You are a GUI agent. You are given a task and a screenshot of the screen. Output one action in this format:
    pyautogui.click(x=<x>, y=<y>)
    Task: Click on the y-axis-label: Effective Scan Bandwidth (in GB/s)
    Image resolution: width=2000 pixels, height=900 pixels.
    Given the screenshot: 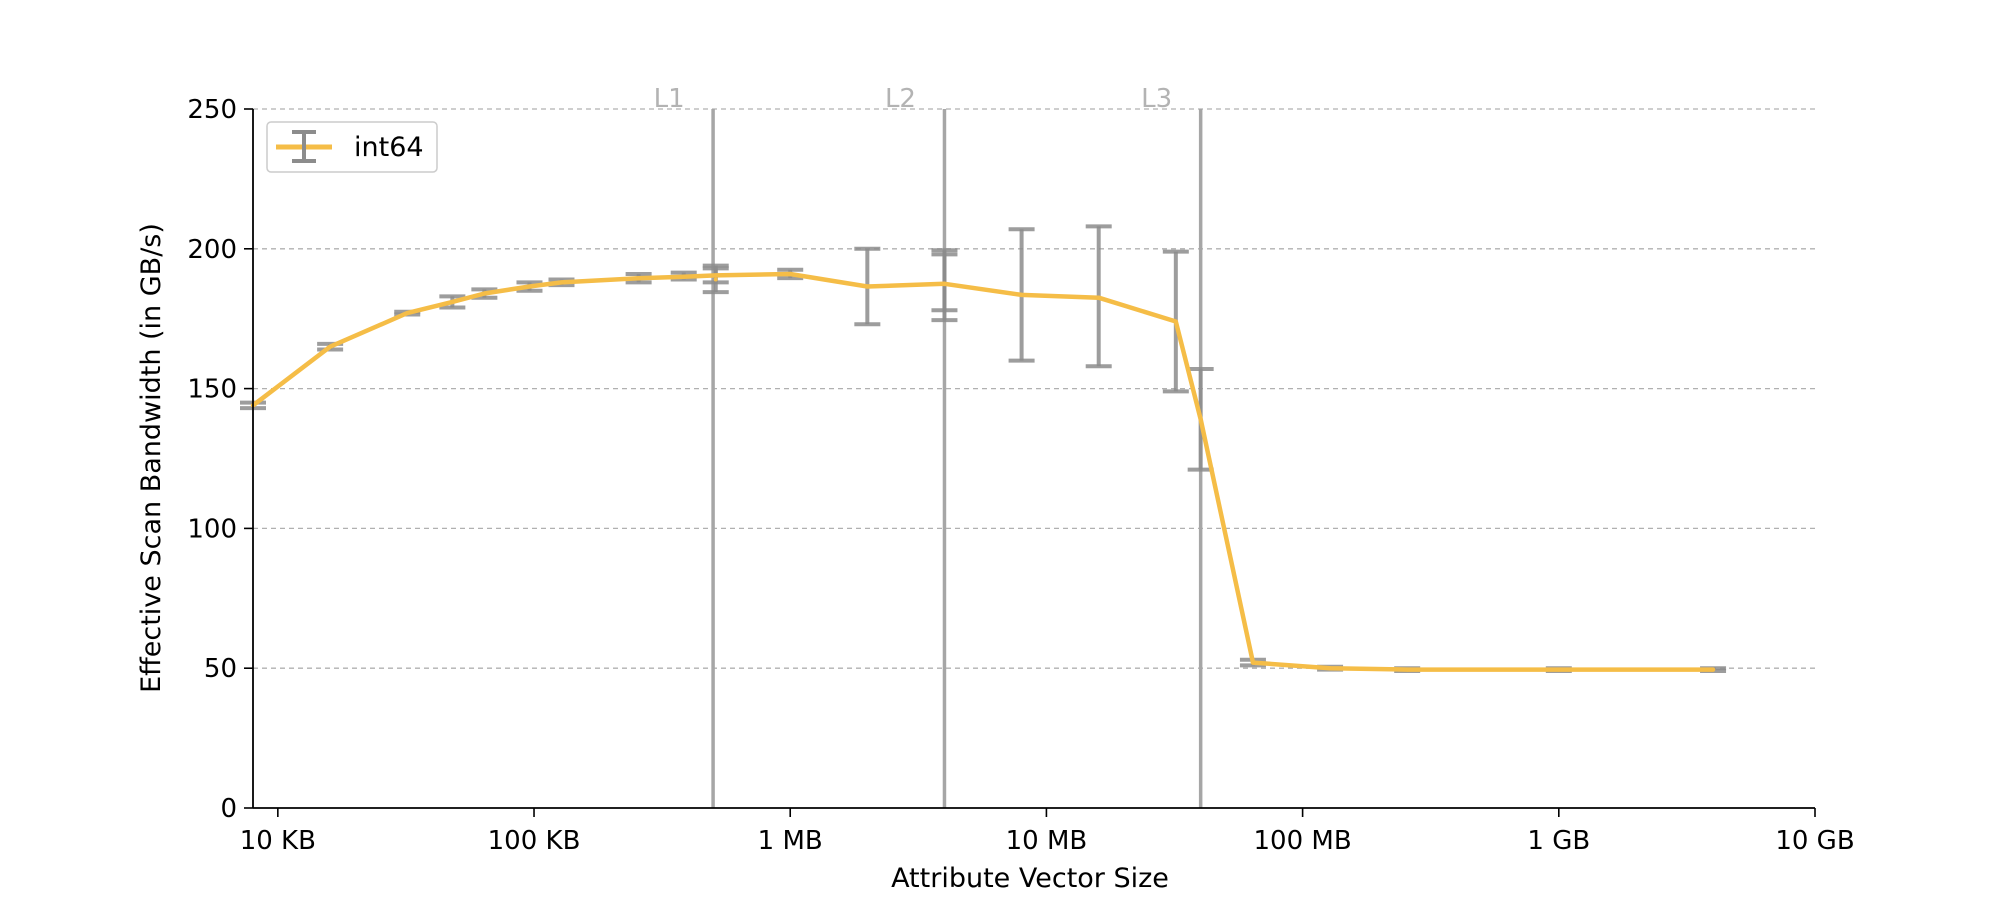 What is the action you would take?
    pyautogui.click(x=151, y=458)
    